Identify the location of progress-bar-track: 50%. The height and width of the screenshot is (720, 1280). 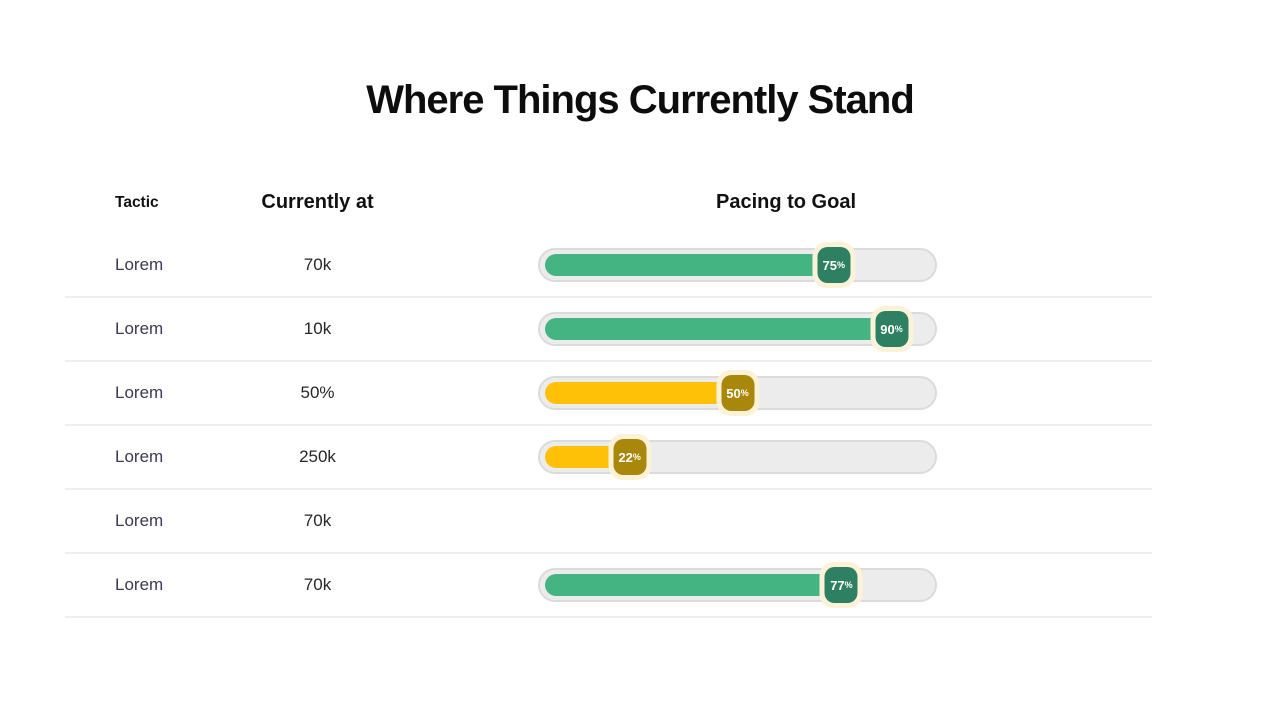
(737, 393).